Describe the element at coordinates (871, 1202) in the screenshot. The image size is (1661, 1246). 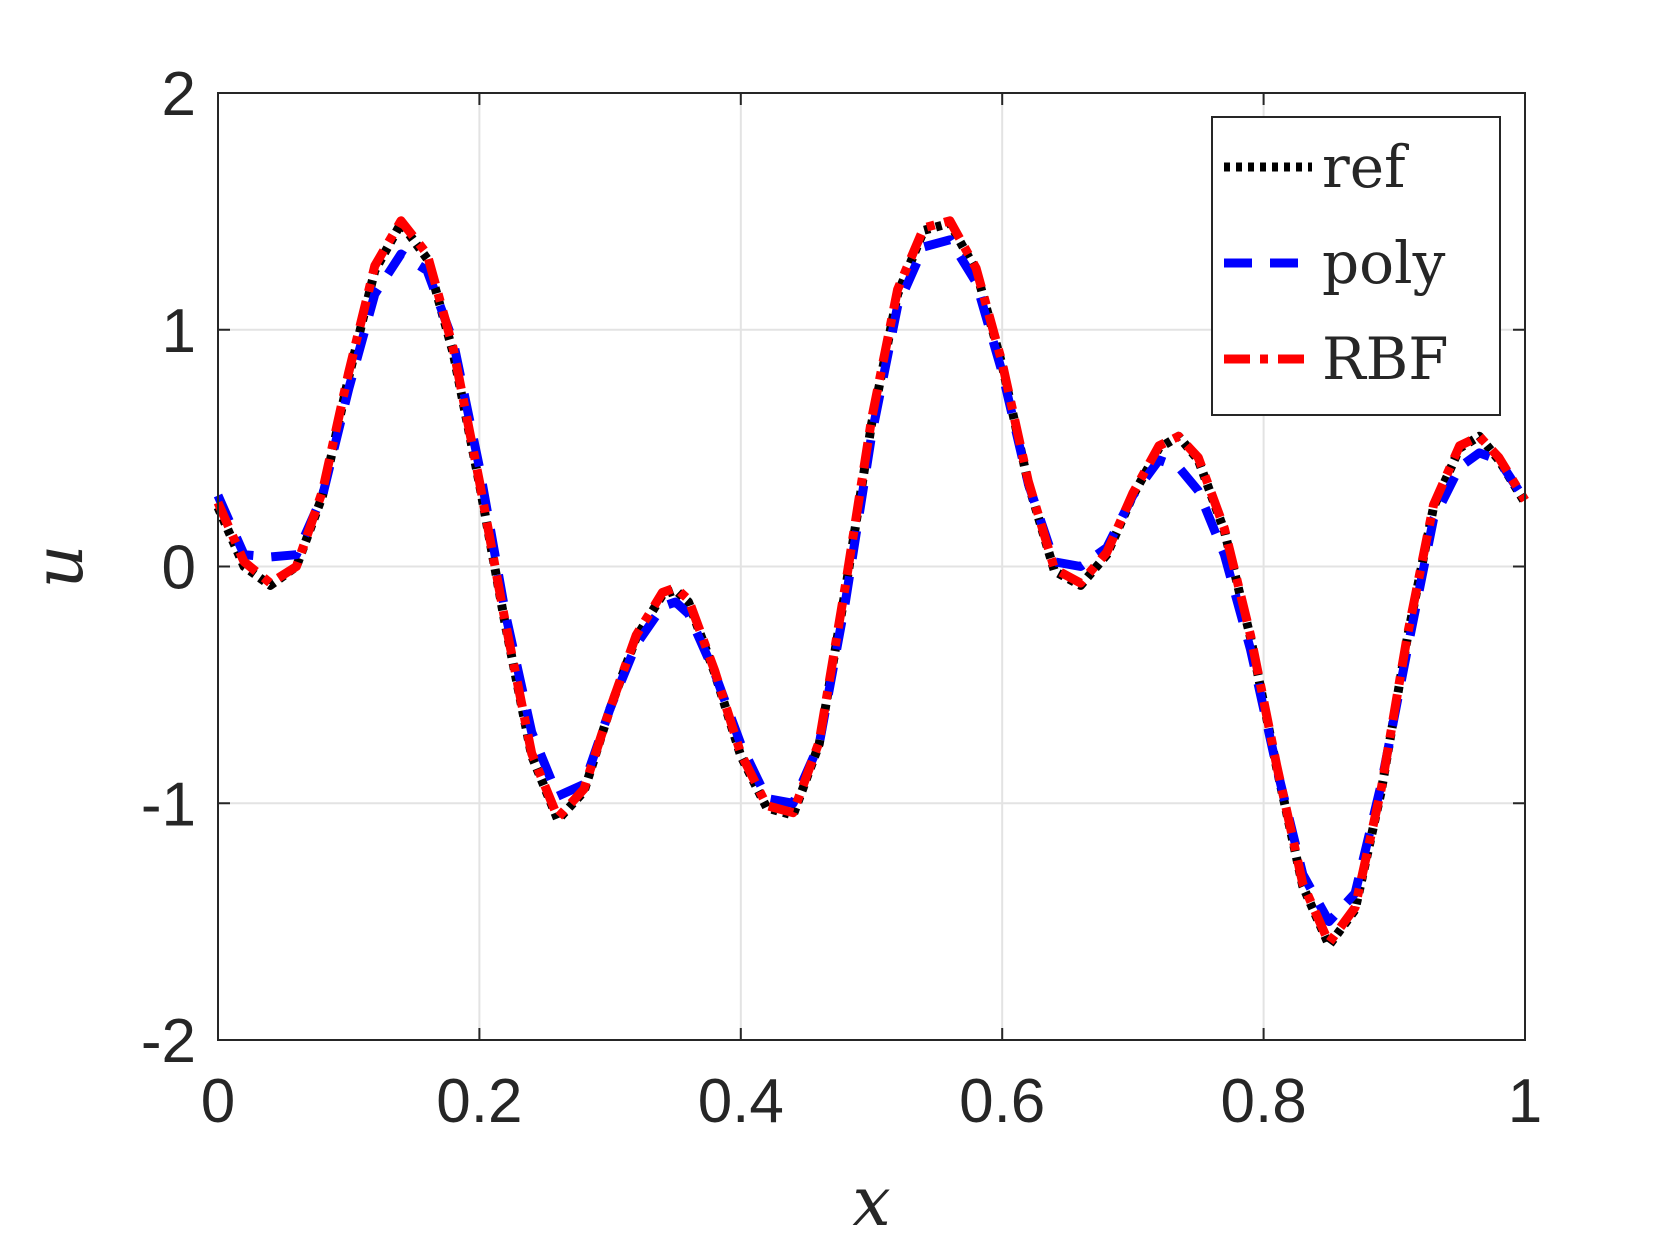
I see `x-axis-label: x` at that location.